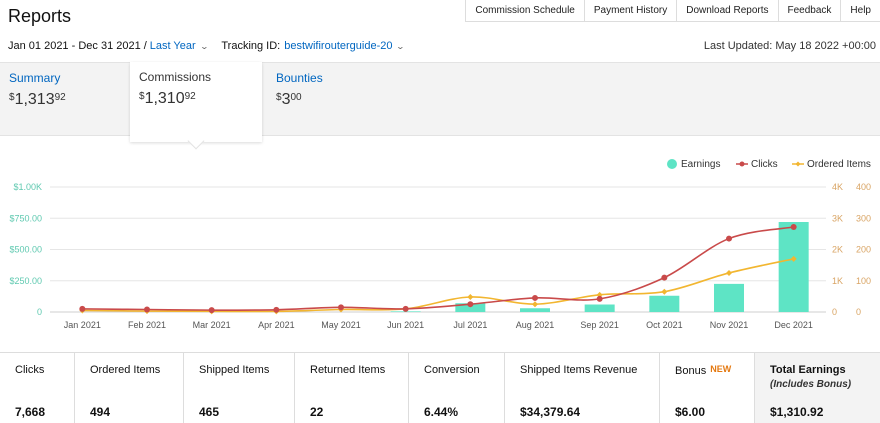 Image resolution: width=880 pixels, height=423 pixels. I want to click on items-axis-tick: 400, so click(863, 187).